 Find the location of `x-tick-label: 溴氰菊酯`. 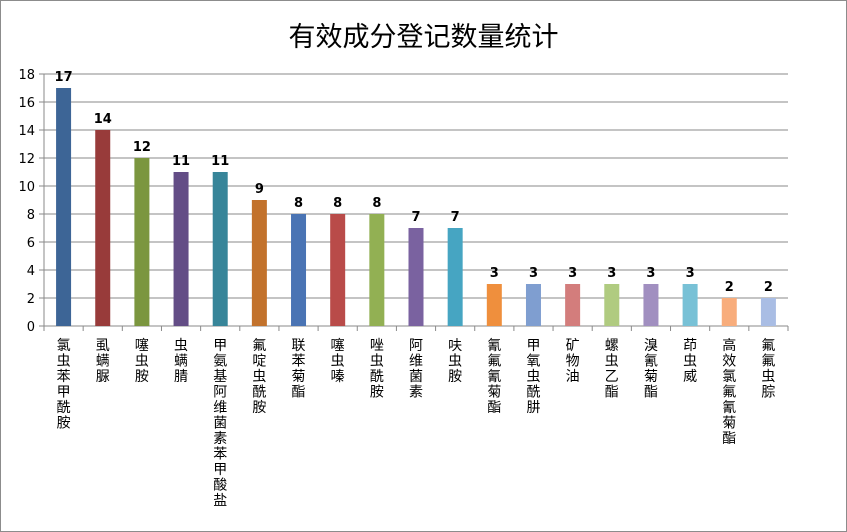

x-tick-label: 溴氰菊酯 is located at coordinates (651, 369).